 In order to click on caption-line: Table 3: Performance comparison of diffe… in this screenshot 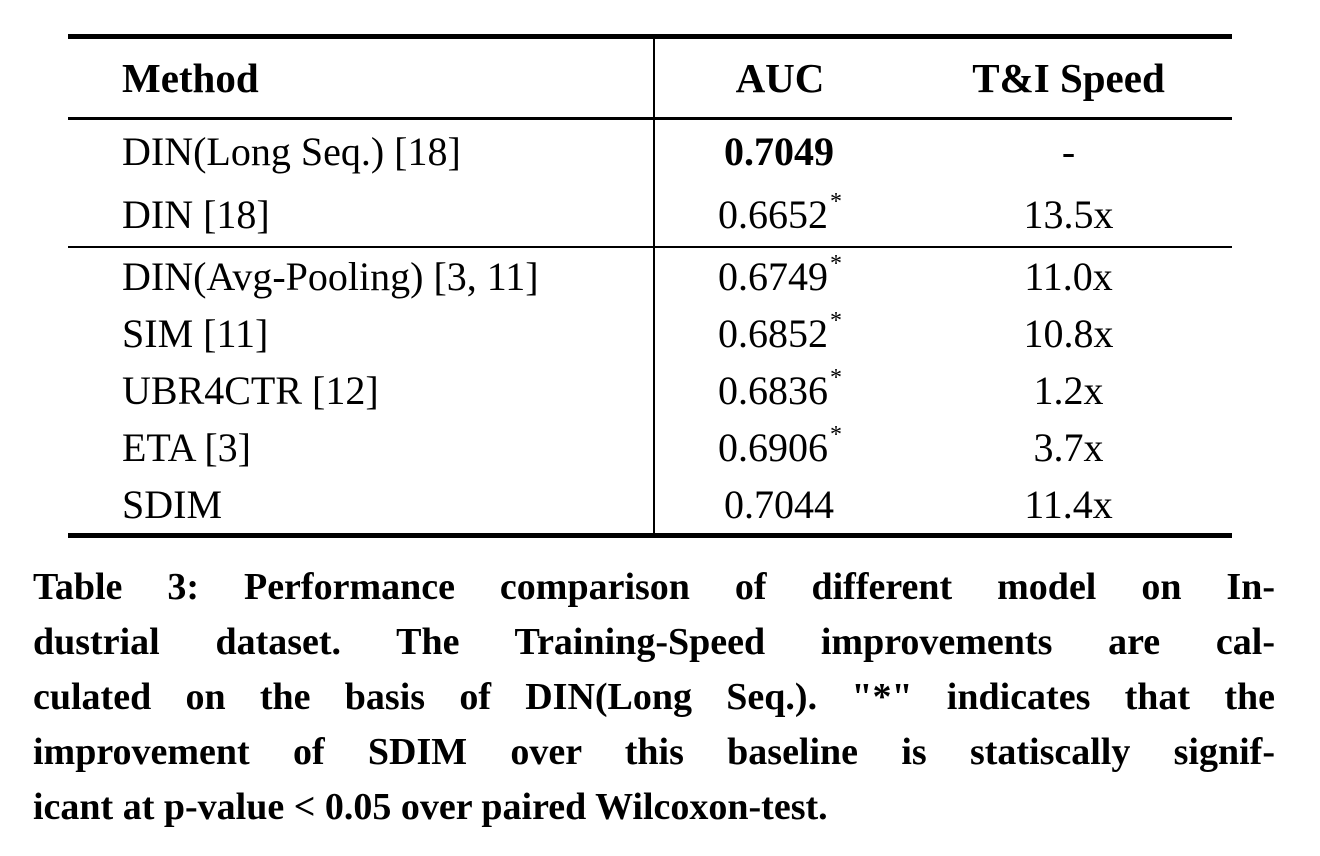, I will do `click(654, 587)`.